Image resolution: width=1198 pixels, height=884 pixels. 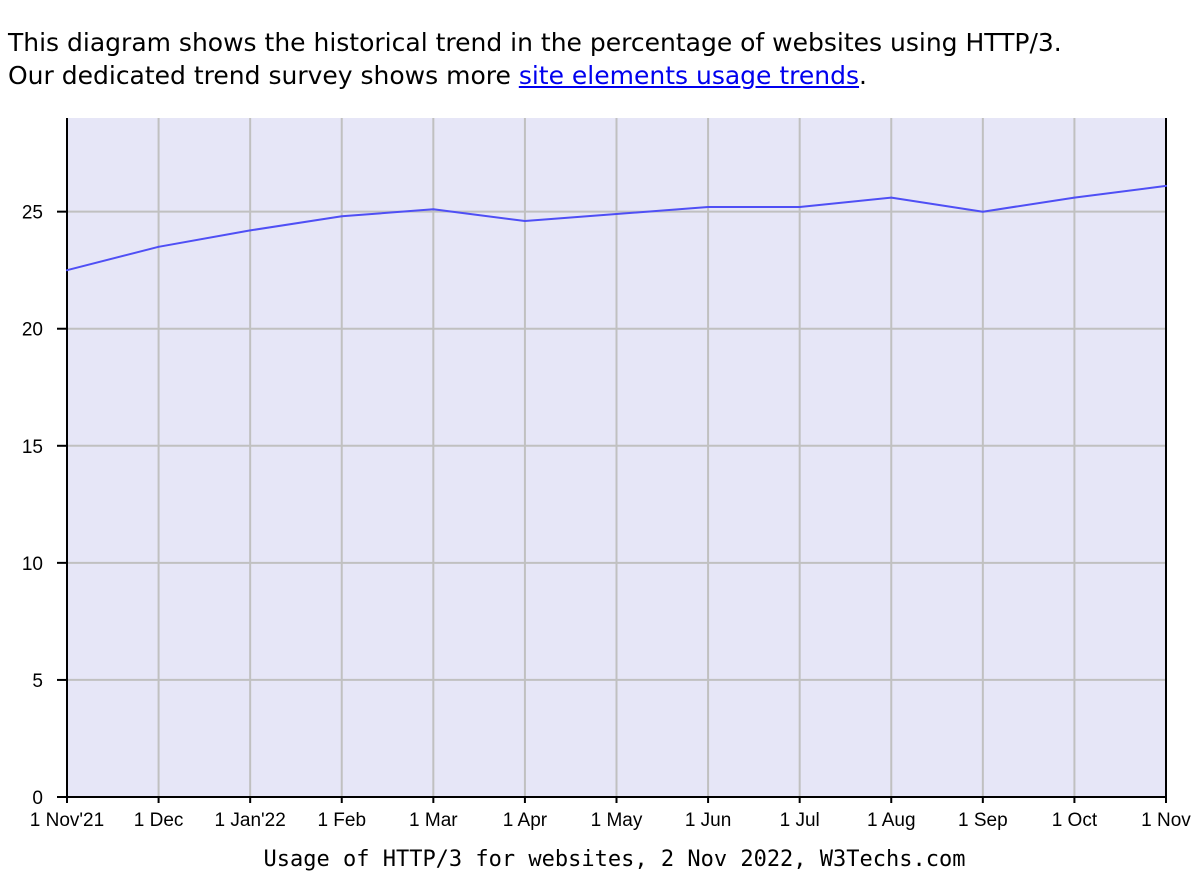 What do you see at coordinates (708, 820) in the screenshot?
I see `x-tick-label: 1 Jun` at bounding box center [708, 820].